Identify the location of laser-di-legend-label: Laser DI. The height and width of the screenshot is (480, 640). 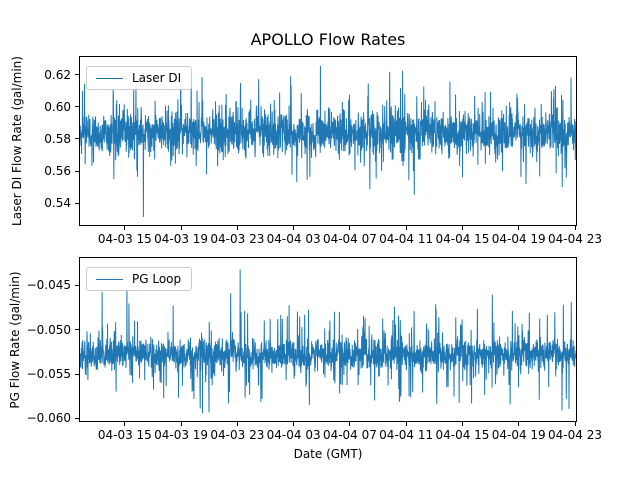
(157, 78).